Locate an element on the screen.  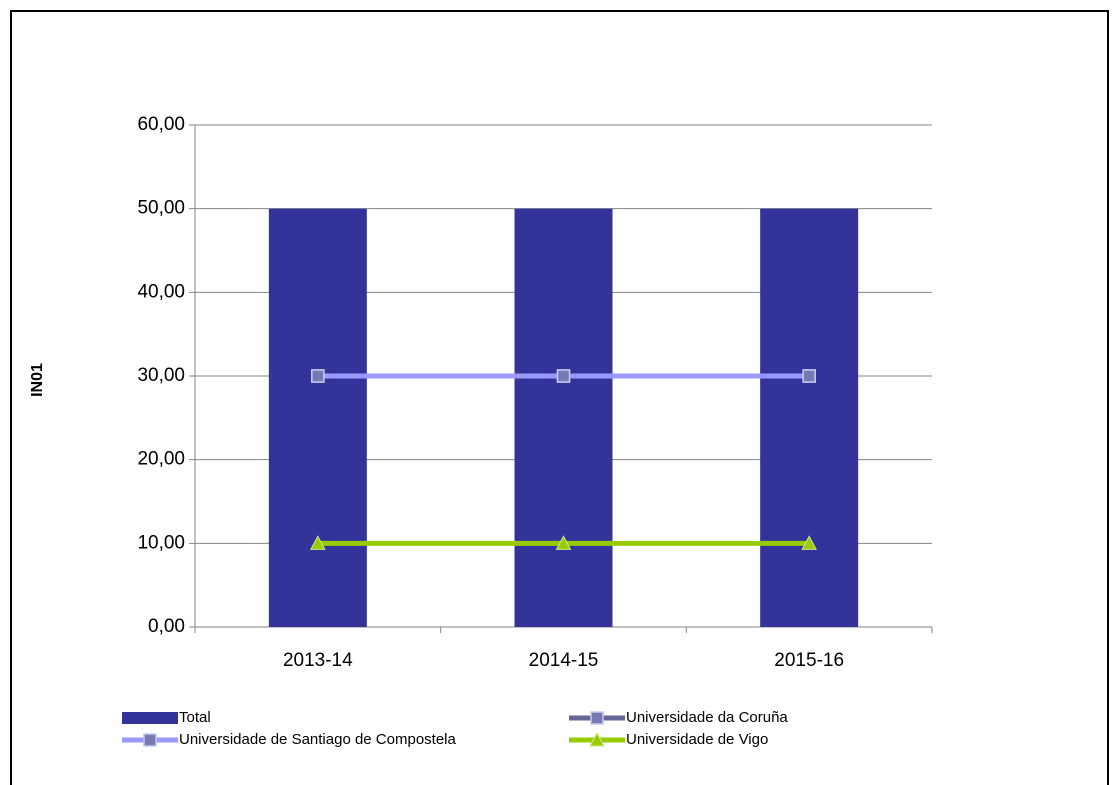
x-tick-label: 2013-14 is located at coordinates (318, 660).